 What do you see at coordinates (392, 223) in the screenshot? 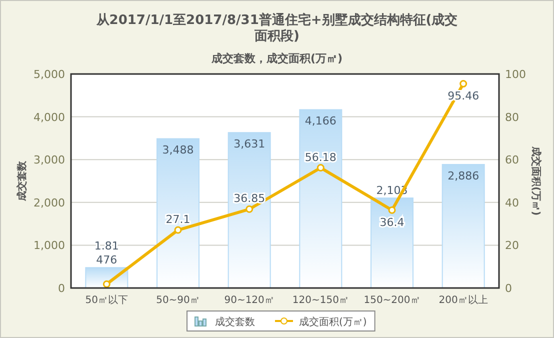
I see `data-label: 36.4` at bounding box center [392, 223].